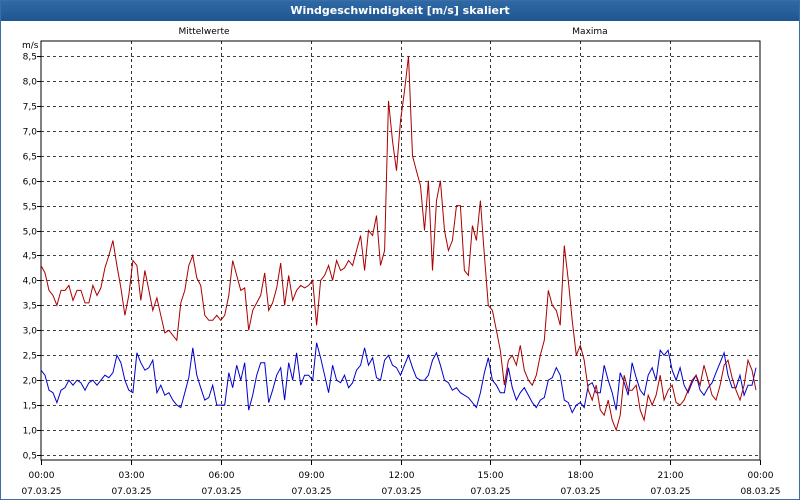 The height and width of the screenshot is (500, 800). Describe the element at coordinates (402, 476) in the screenshot. I see `x-tick-time: 12:00` at that location.